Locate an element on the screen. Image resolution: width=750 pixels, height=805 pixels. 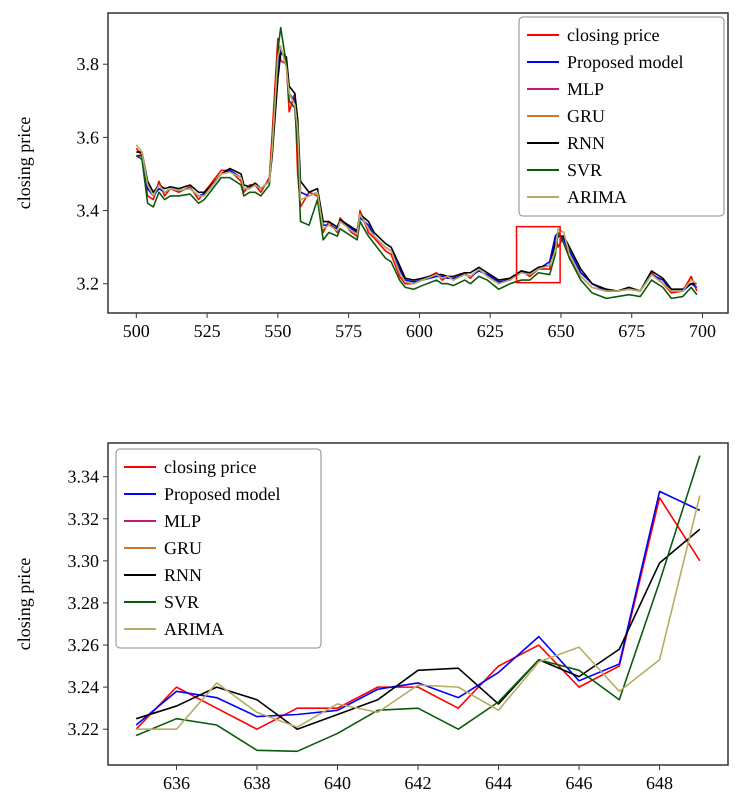
x-tick-label: 650 is located at coordinates (560, 331).